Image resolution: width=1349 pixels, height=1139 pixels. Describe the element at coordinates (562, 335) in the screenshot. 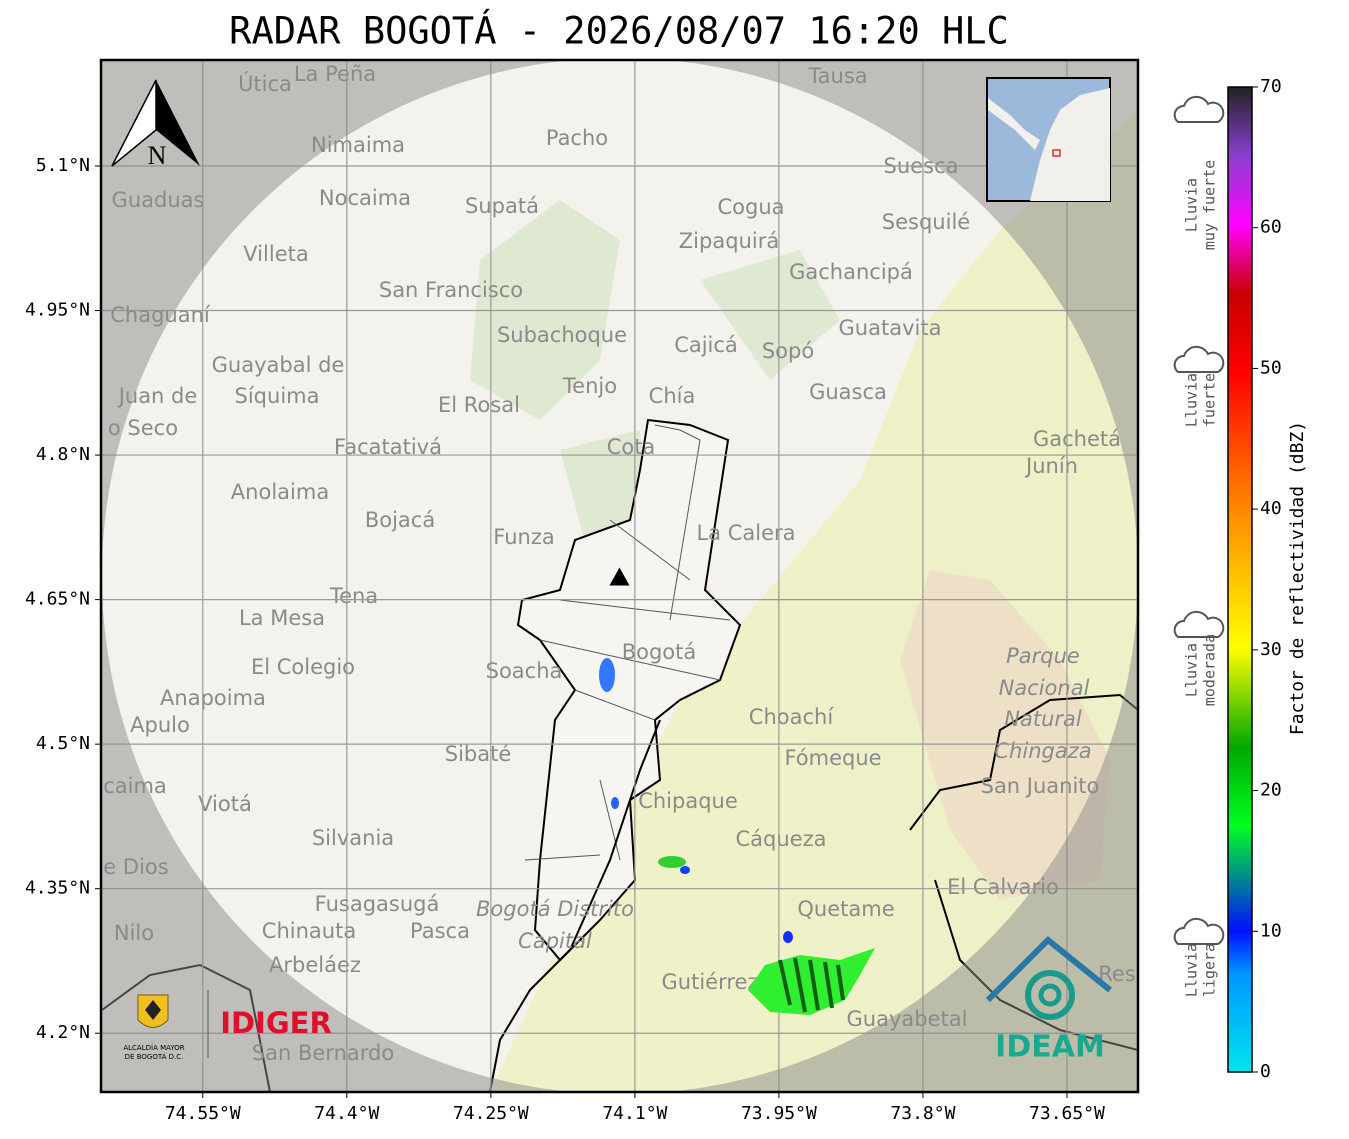

I see `place-label: Subachoque` at that location.